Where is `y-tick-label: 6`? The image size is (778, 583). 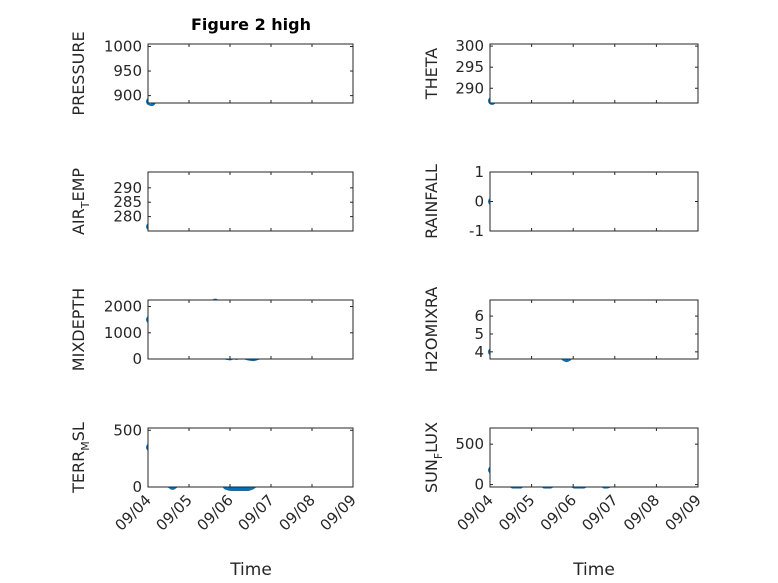
y-tick-label: 6 is located at coordinates (479, 316).